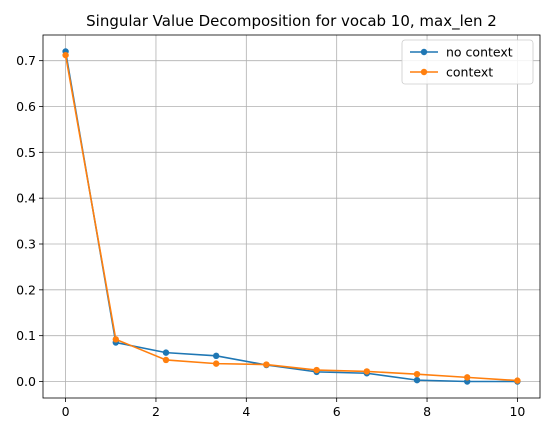 This screenshot has width=547, height=435. What do you see at coordinates (427, 411) in the screenshot?
I see `x-tick-label: 8` at bounding box center [427, 411].